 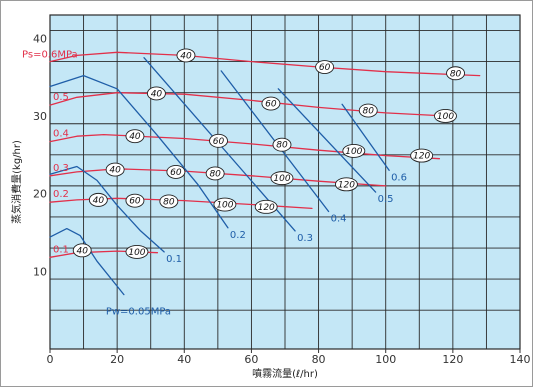 What do you see at coordinates (40, 271) in the screenshot?
I see `y-tick-label: 10` at bounding box center [40, 271].